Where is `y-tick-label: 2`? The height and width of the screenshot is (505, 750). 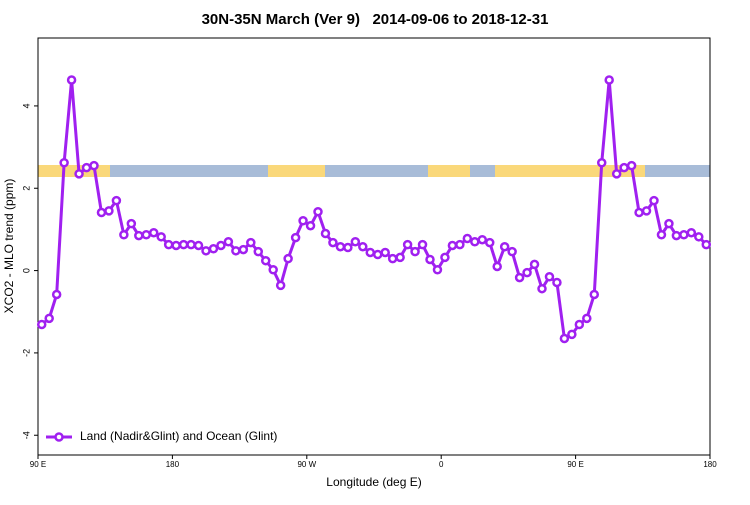
y-tick-label: 2 is located at coordinates (26, 188).